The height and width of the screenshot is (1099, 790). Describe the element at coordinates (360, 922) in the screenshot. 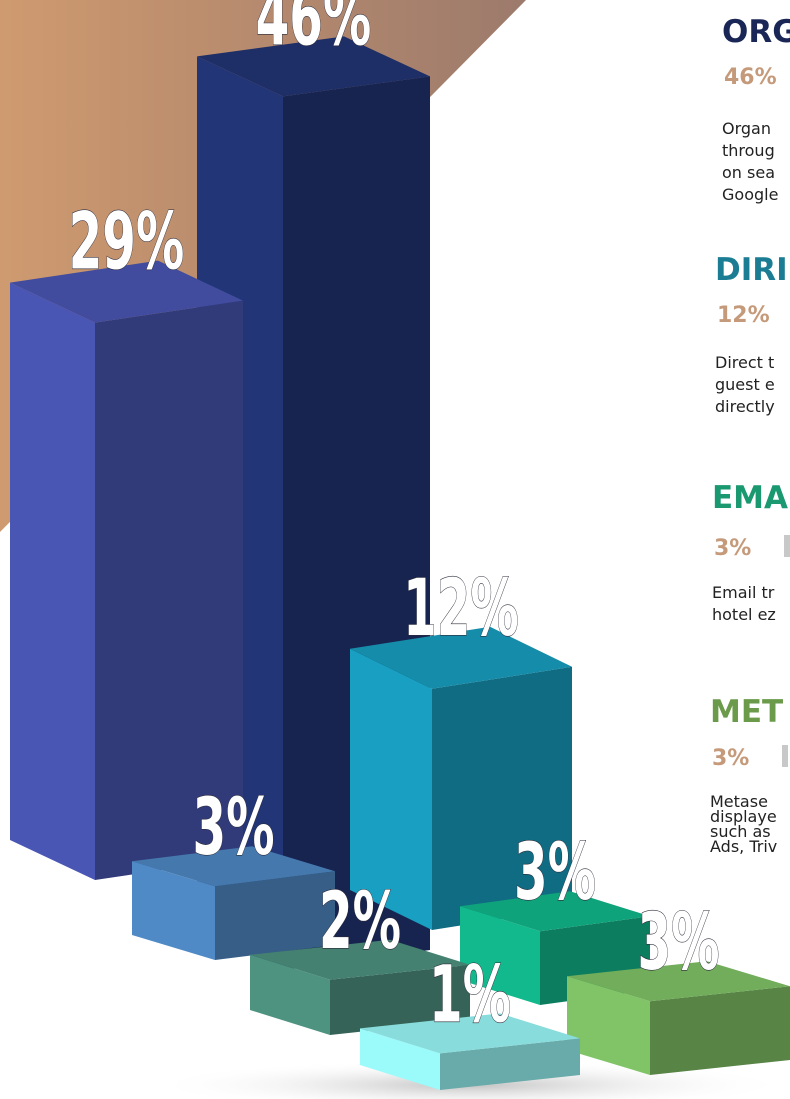

I see `value-label: 2%` at that location.